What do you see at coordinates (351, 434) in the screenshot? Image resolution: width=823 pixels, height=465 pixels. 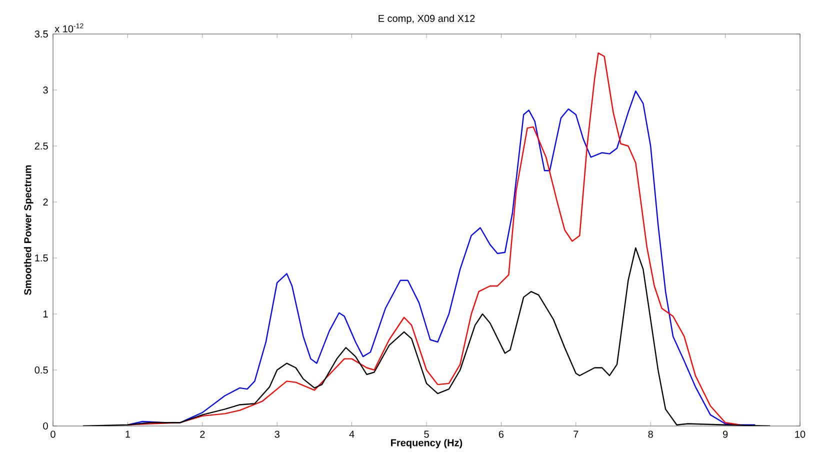 I see `x-tick-label: 4` at bounding box center [351, 434].